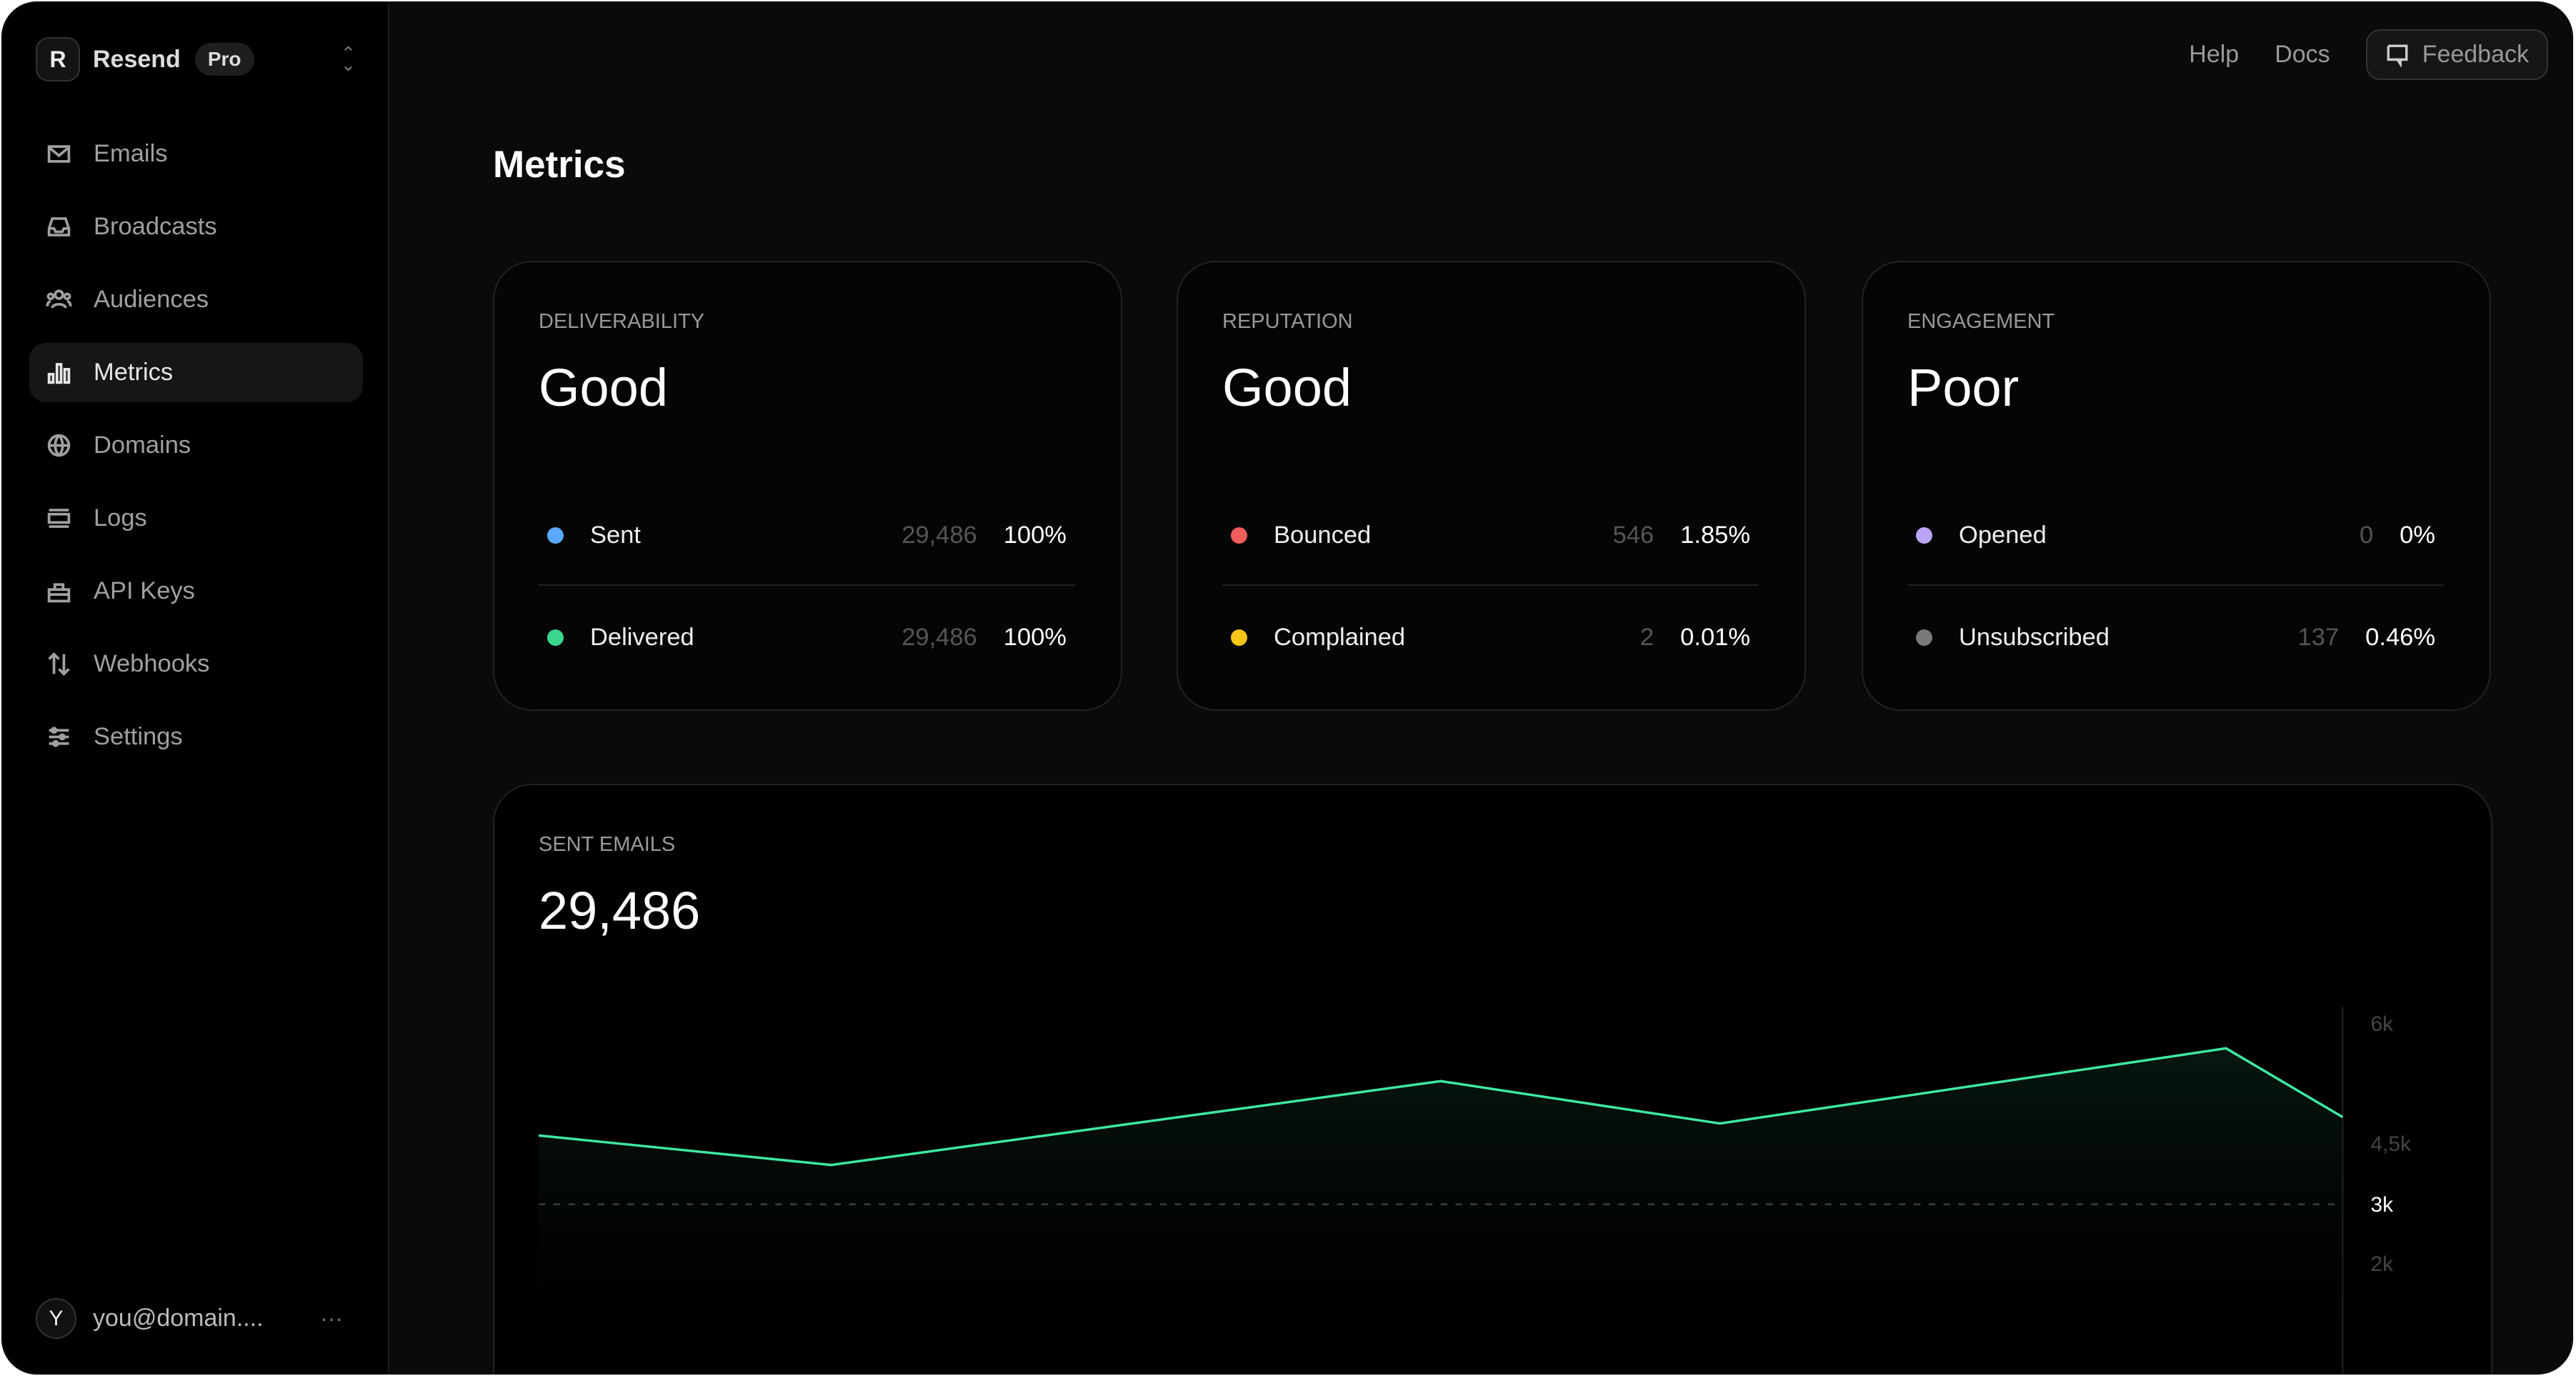 The height and width of the screenshot is (1376, 2576). I want to click on user-menu: Y you@domain.... ···, so click(196, 1318).